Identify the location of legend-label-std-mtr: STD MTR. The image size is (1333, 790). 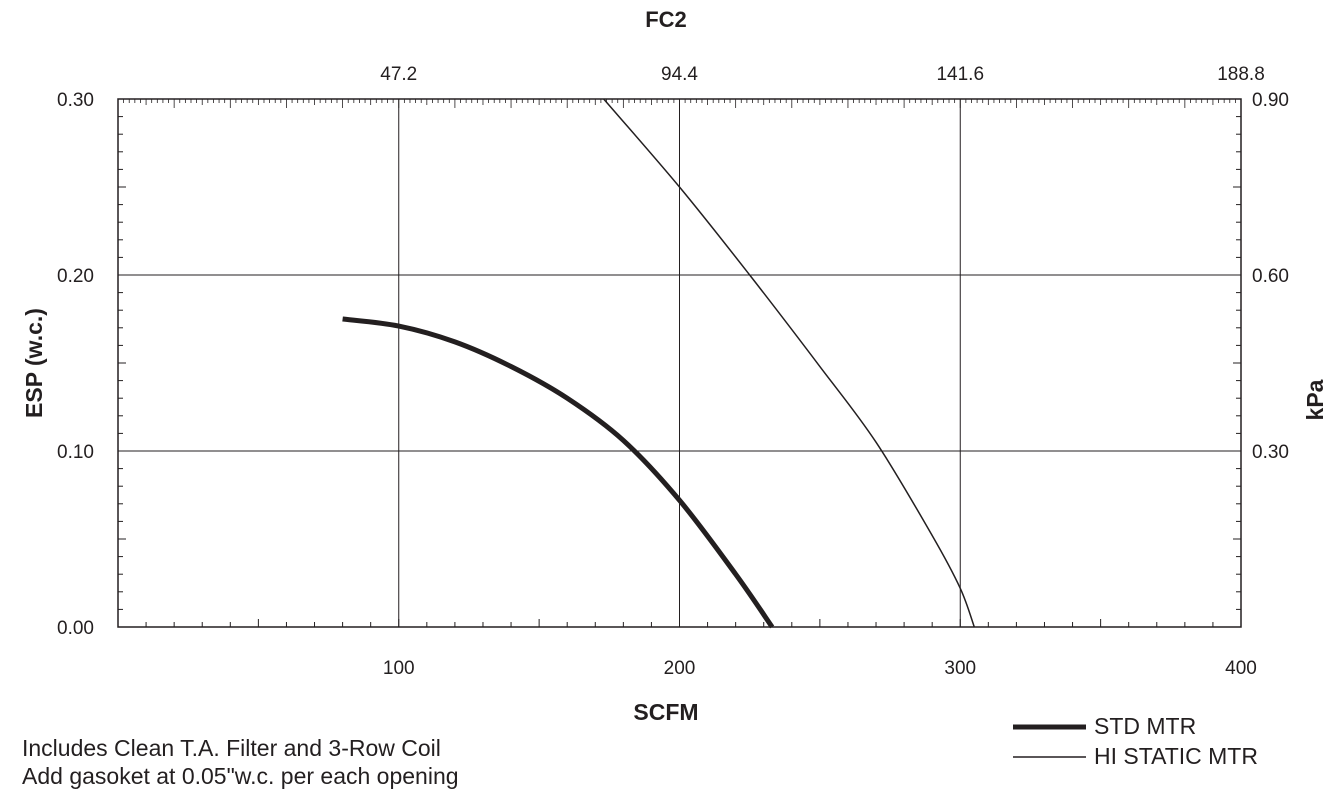
(1145, 726).